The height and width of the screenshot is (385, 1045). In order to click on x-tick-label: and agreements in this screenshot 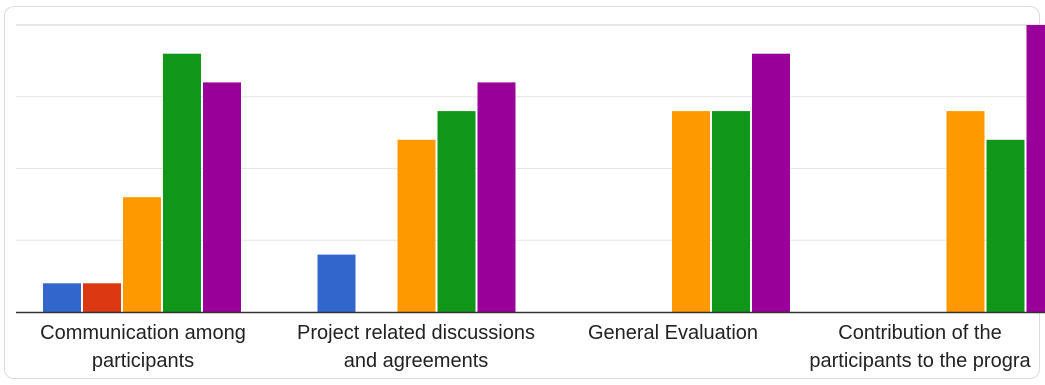, I will do `click(416, 361)`.